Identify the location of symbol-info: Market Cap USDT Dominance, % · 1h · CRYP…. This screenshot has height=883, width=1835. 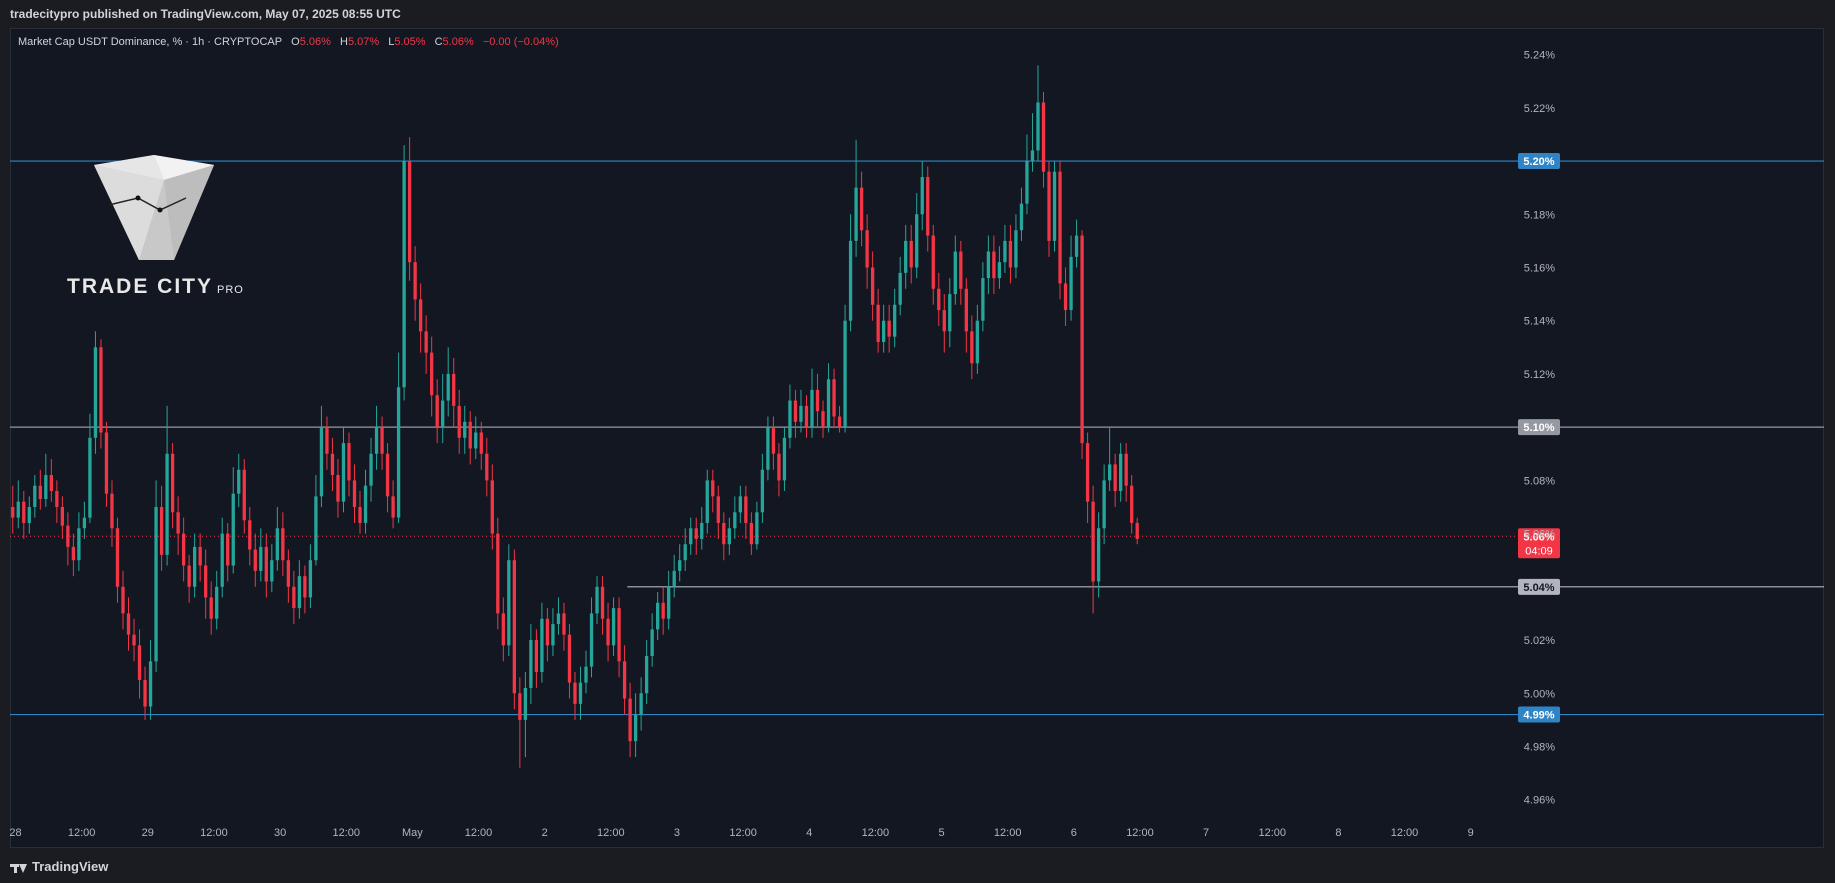
(150, 42).